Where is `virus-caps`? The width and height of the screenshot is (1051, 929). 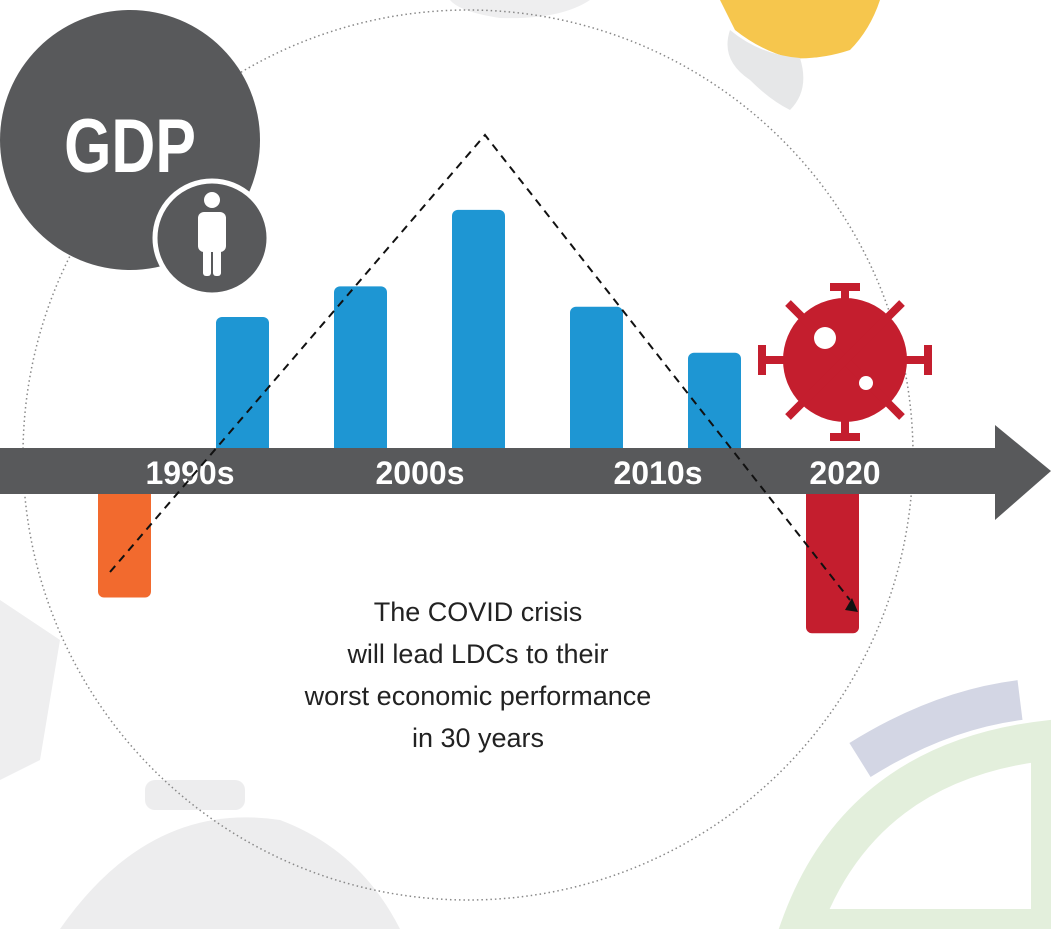 virus-caps is located at coordinates (845, 362).